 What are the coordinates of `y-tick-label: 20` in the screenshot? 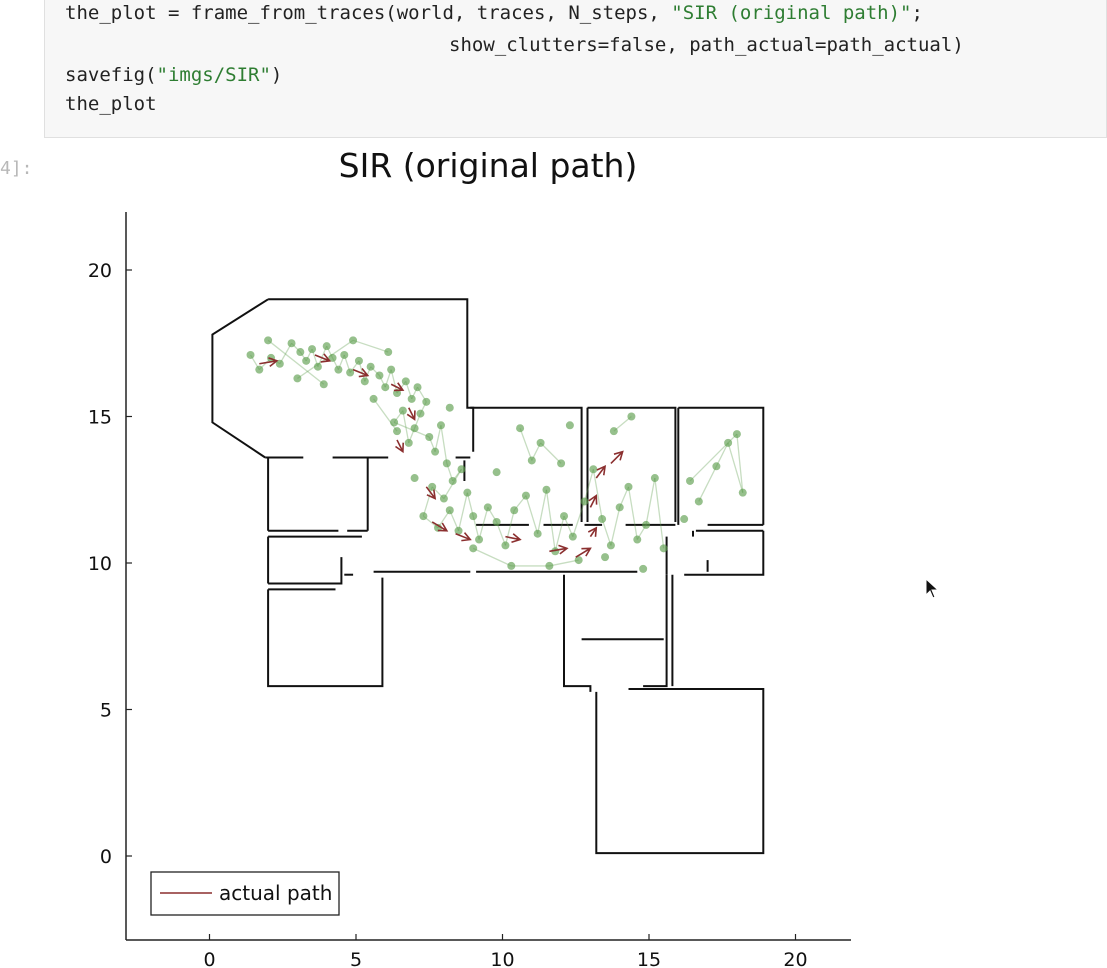 It's located at (100, 271).